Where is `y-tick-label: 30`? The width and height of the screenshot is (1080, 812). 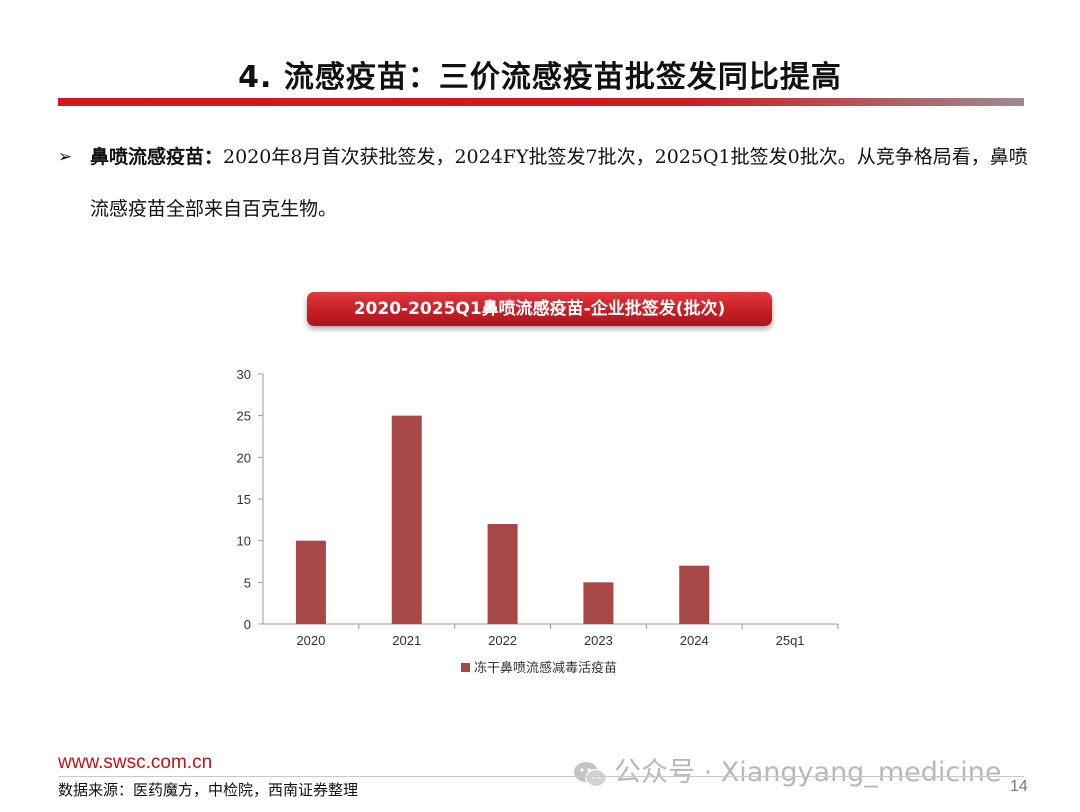 y-tick-label: 30 is located at coordinates (244, 374).